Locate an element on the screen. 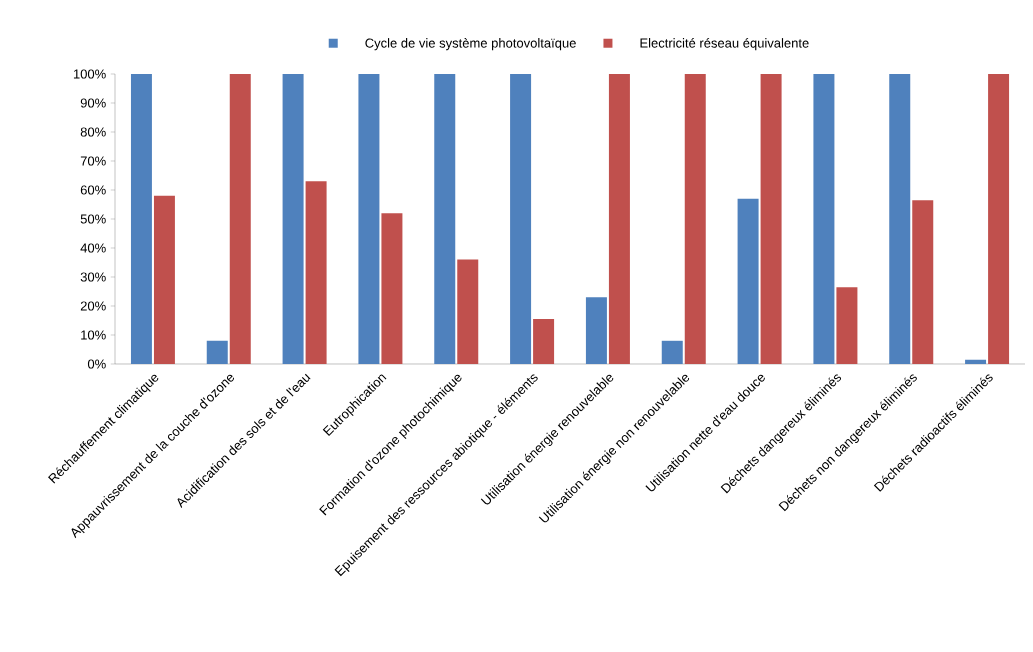  y-tick-label: 60% is located at coordinates (93, 190).